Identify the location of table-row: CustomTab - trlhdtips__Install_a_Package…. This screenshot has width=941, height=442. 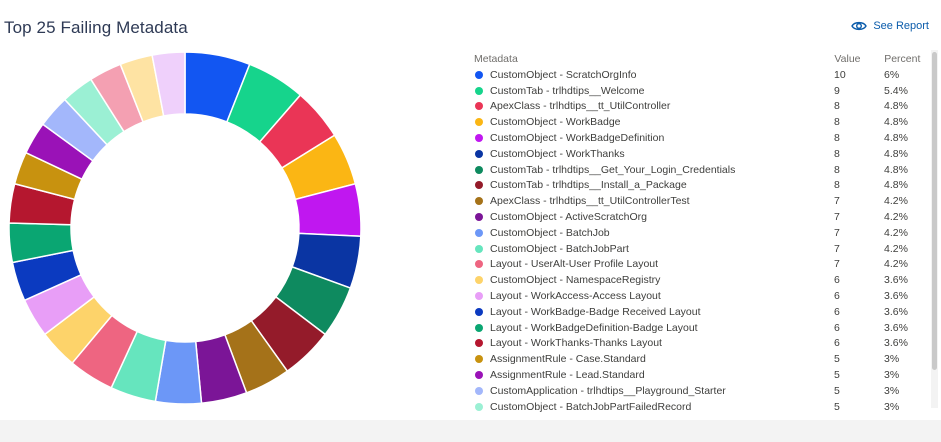
(701, 186).